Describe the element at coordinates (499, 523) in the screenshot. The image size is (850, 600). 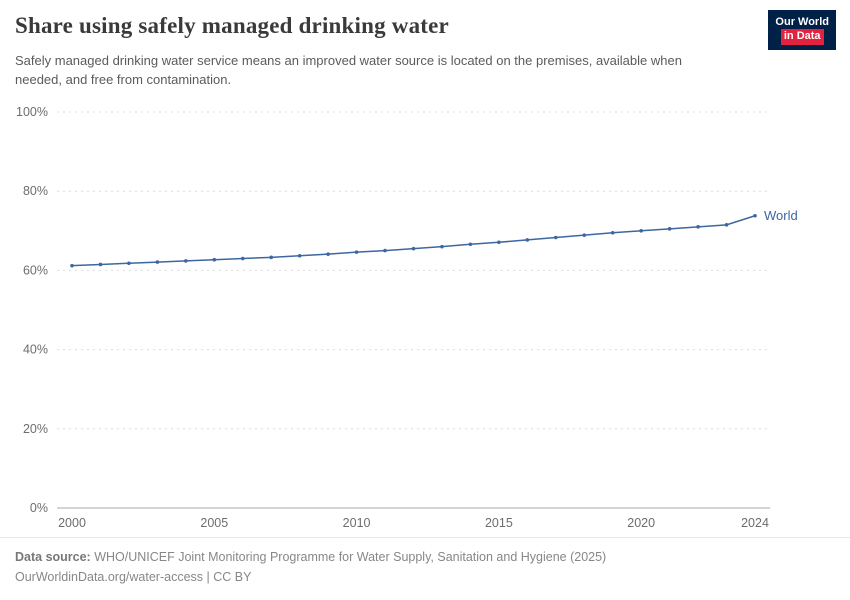
I see `x-tick-label: 2015` at that location.